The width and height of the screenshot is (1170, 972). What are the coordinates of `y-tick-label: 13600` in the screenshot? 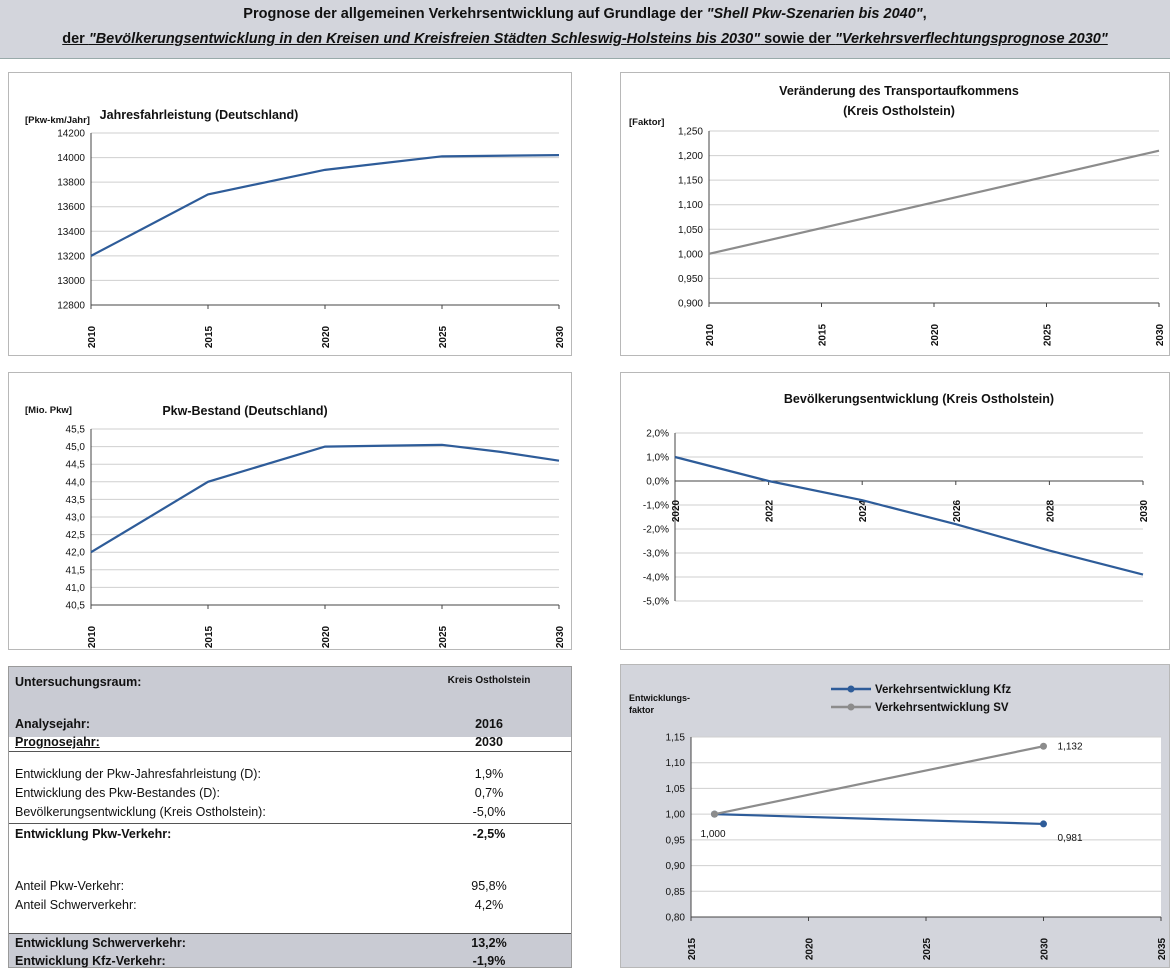 It's located at (71, 207).